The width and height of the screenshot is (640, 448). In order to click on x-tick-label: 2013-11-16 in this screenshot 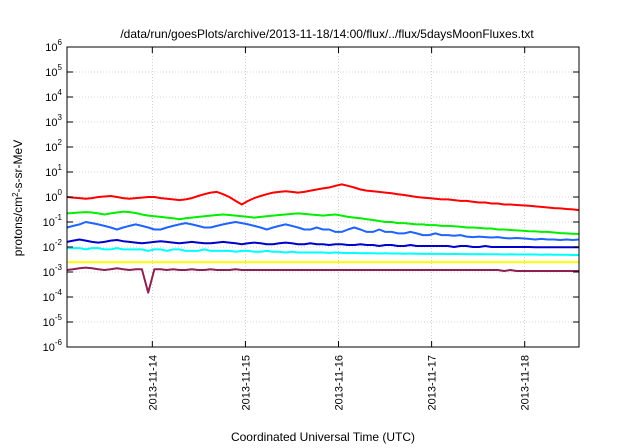, I will do `click(340, 382)`.